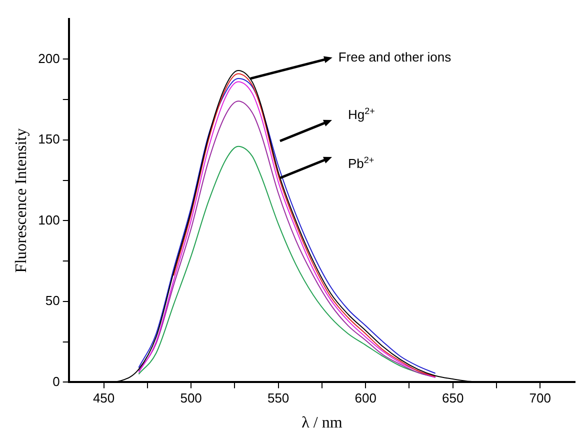 The image size is (587, 445). I want to click on y-tick-label: 200, so click(49, 58).